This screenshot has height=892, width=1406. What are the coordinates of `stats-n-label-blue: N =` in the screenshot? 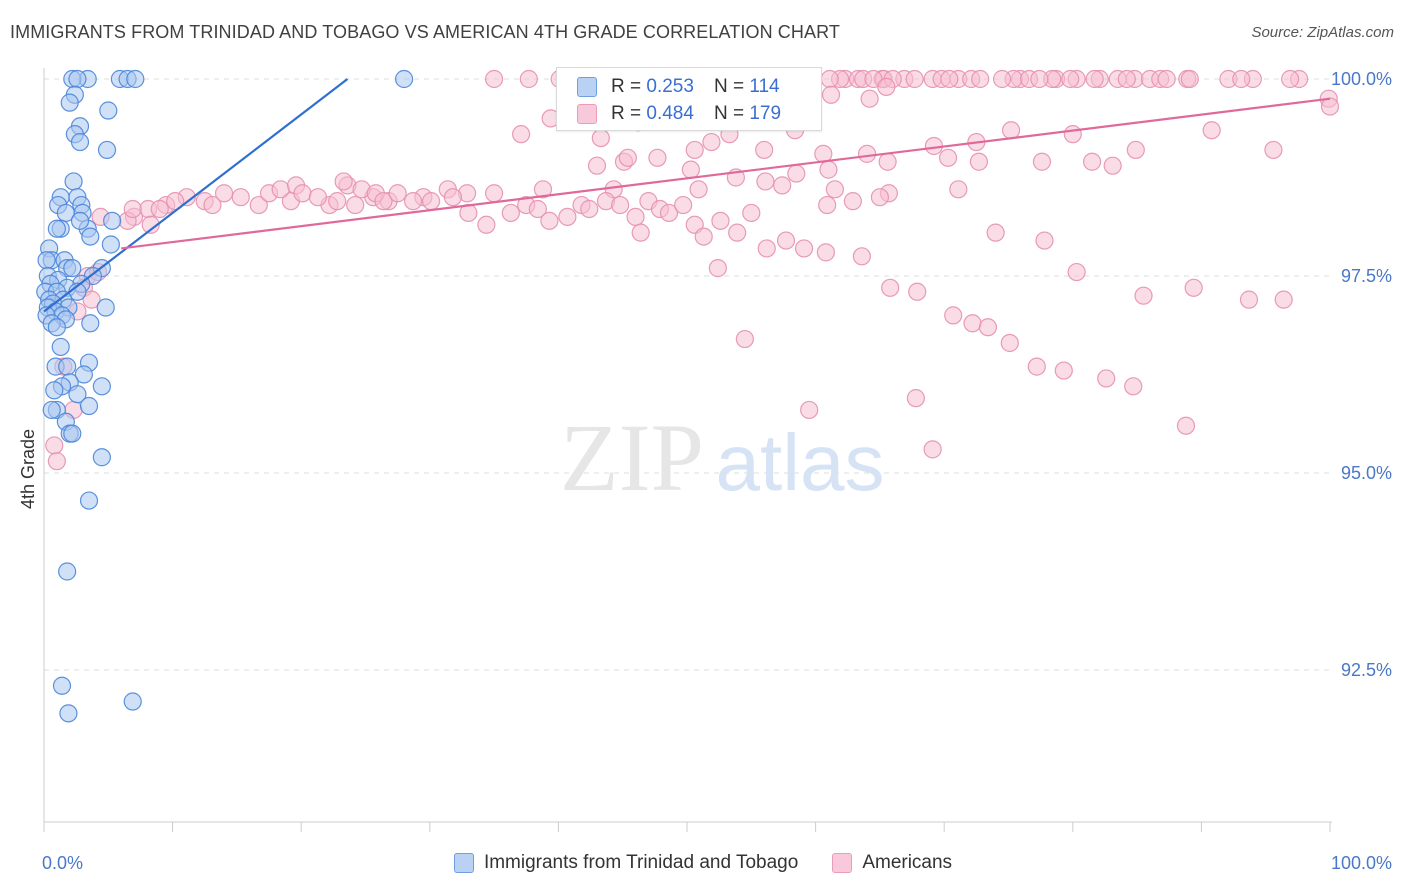 It's located at (729, 86).